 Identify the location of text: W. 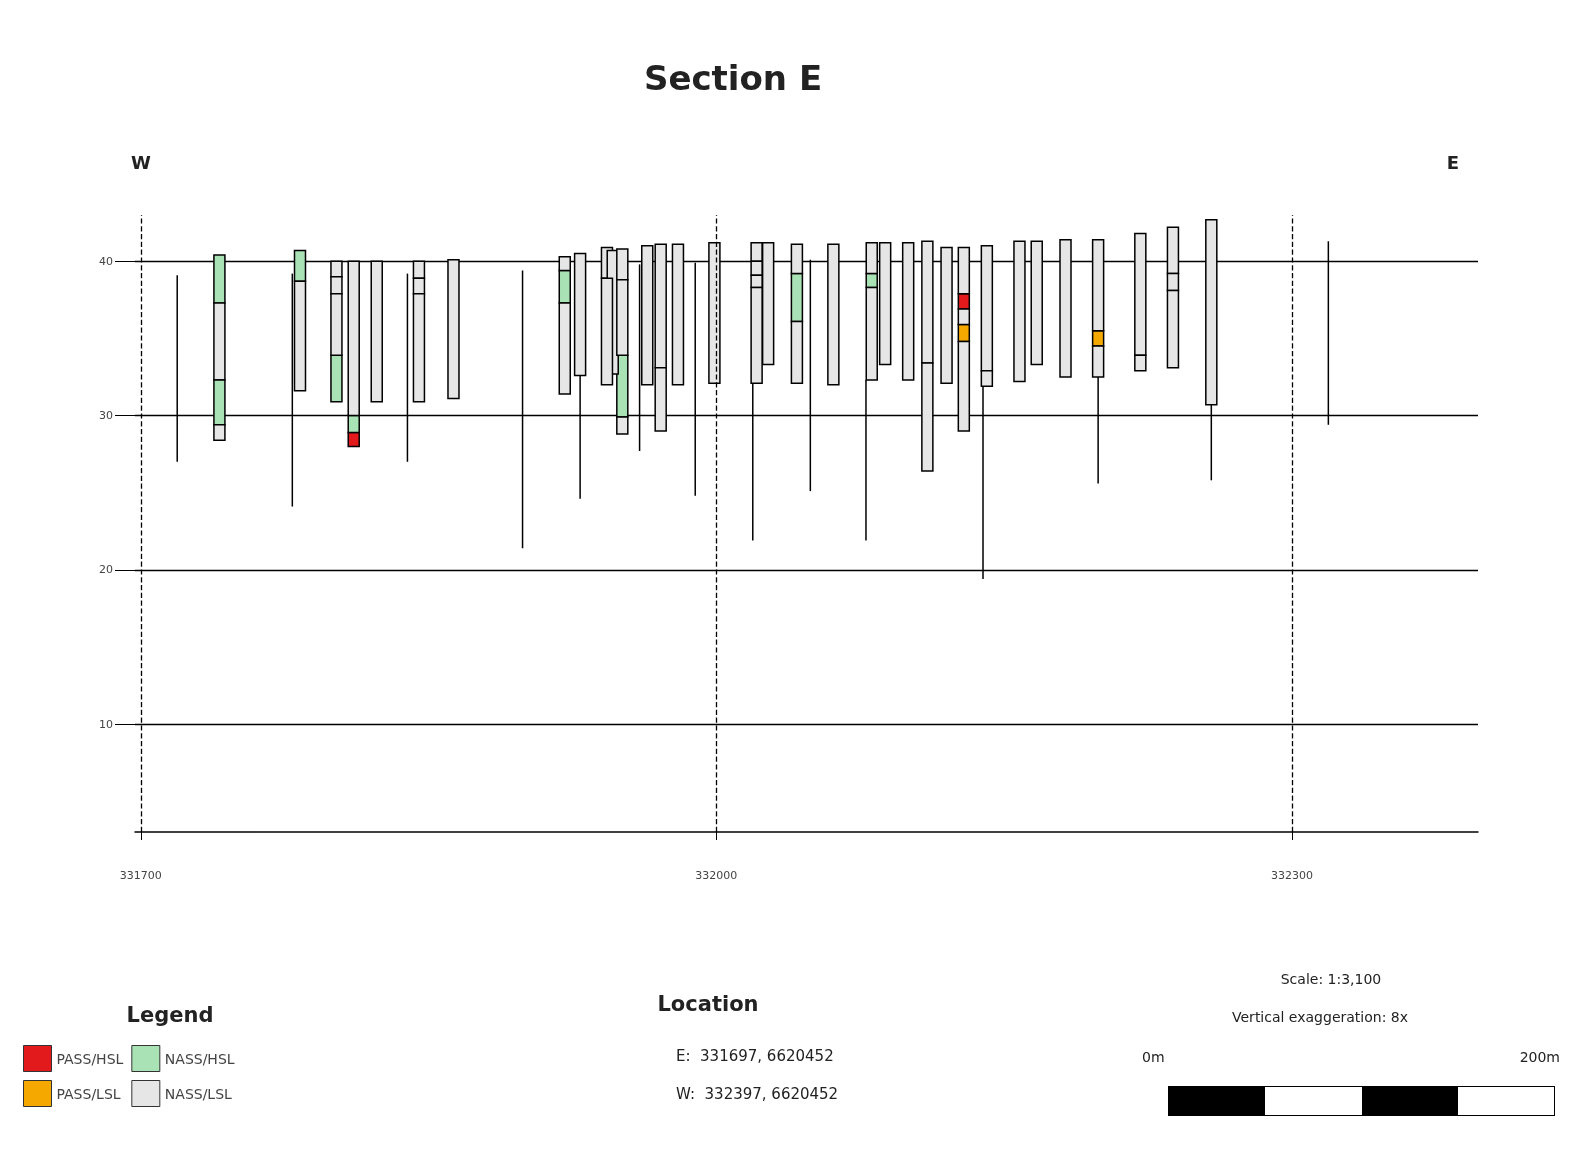
(141, 162).